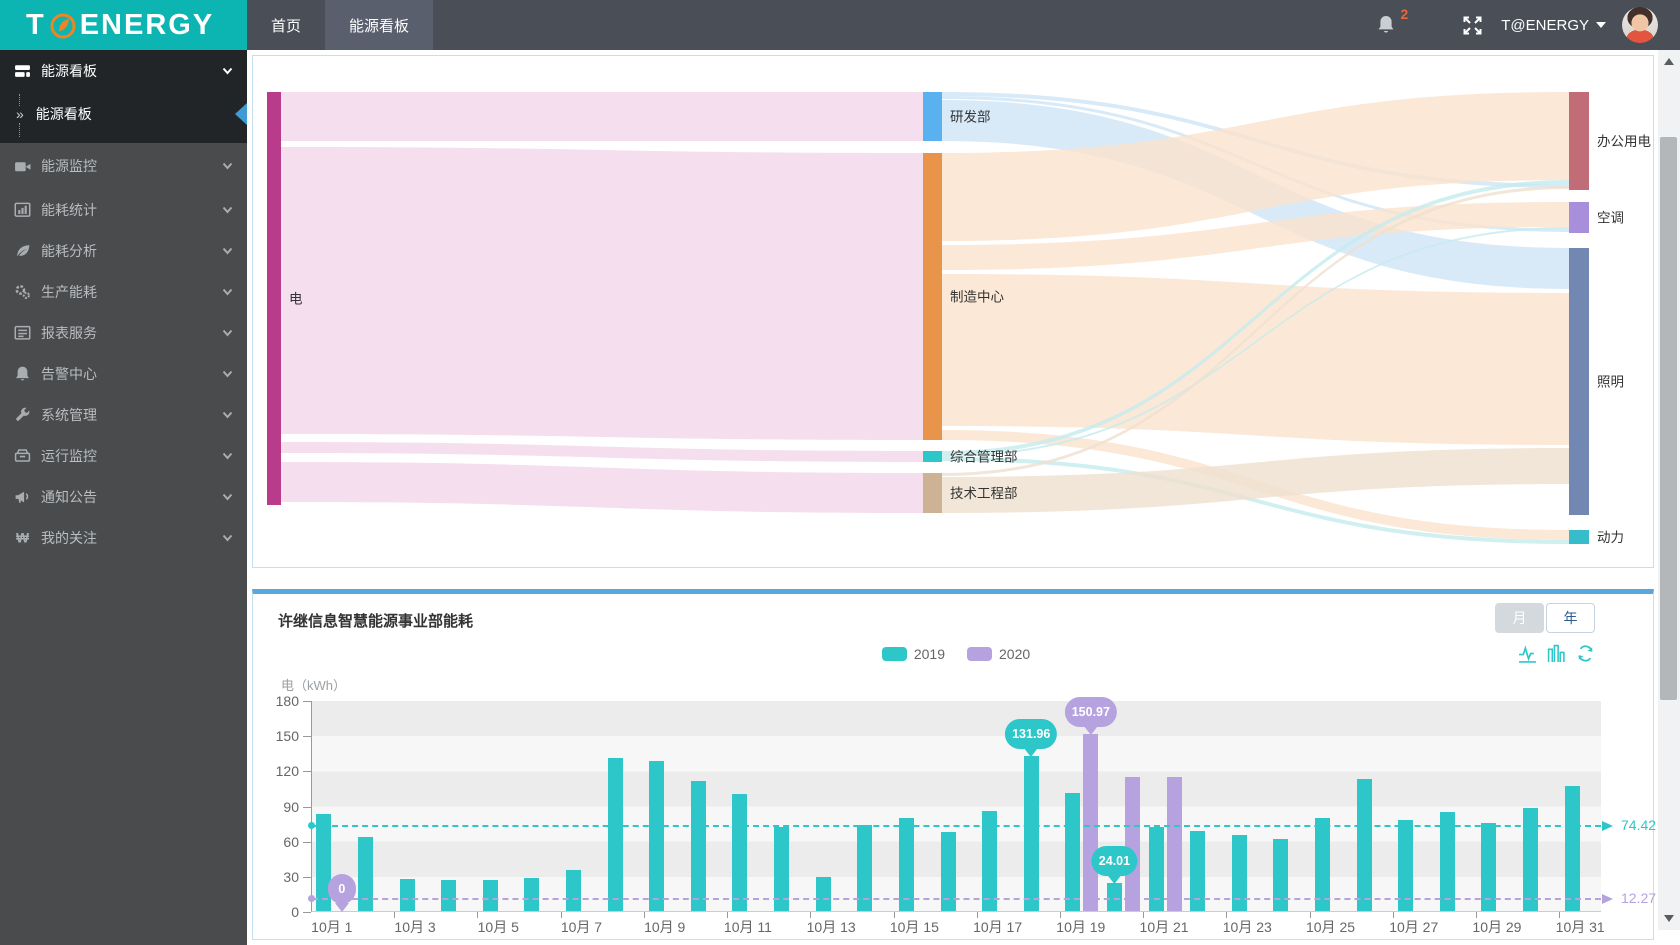 The image size is (1680, 945). I want to click on tab-首页: 首页, so click(286, 26).